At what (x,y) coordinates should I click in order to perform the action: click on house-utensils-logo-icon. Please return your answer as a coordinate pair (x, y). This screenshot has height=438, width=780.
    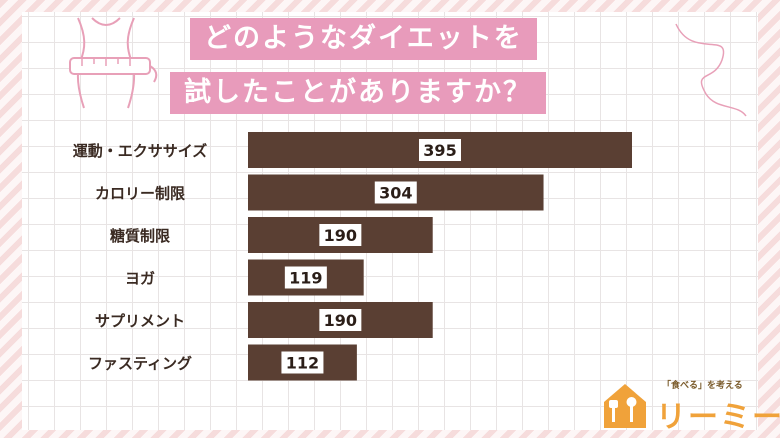
    Looking at the image, I should click on (625, 406).